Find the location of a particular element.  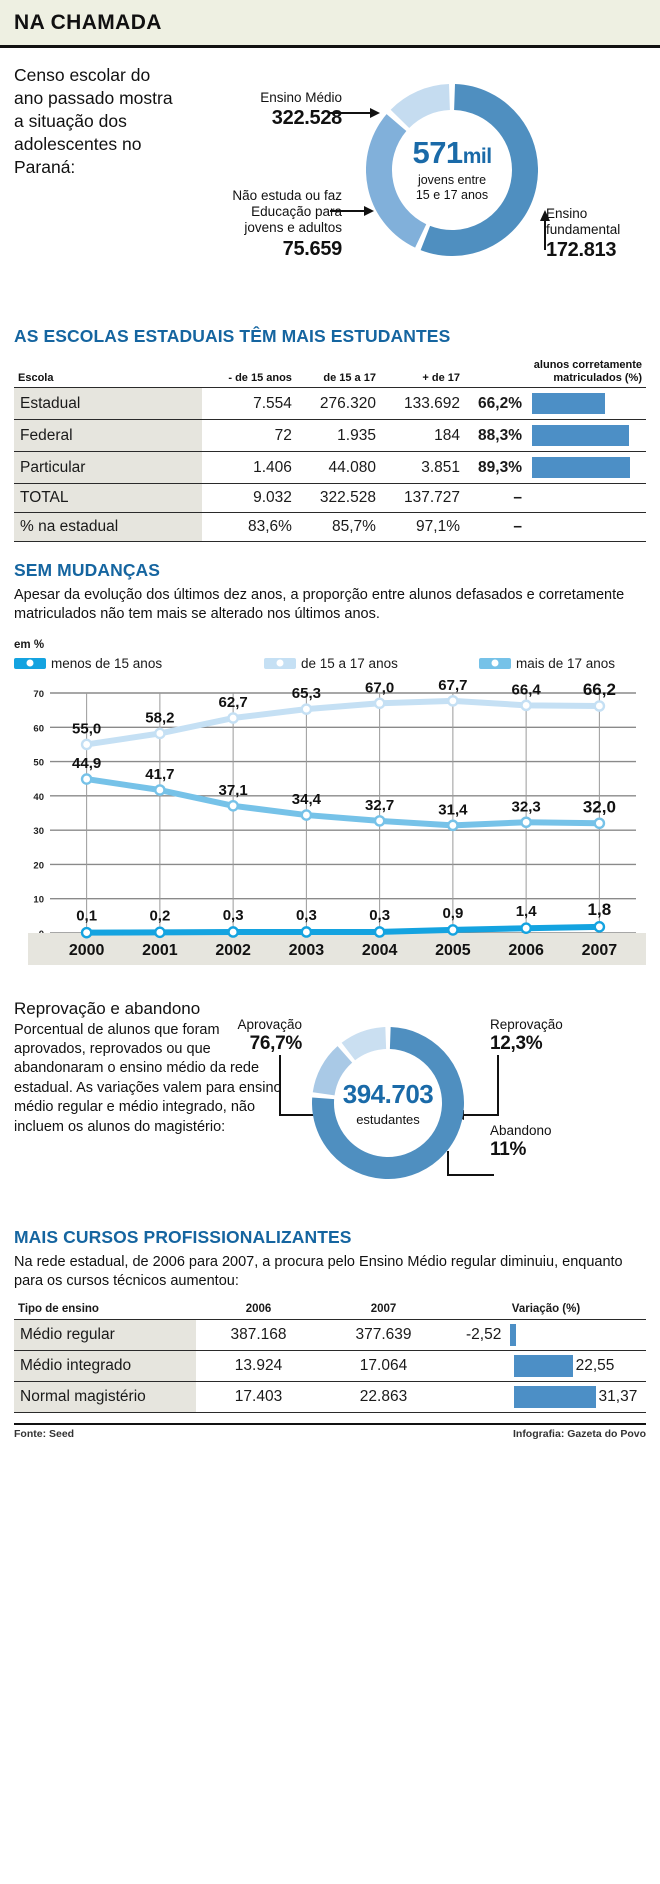

table-cursos-head: Tipo de ensino 2006 2007 Variação (%) is located at coordinates (330, 1311).